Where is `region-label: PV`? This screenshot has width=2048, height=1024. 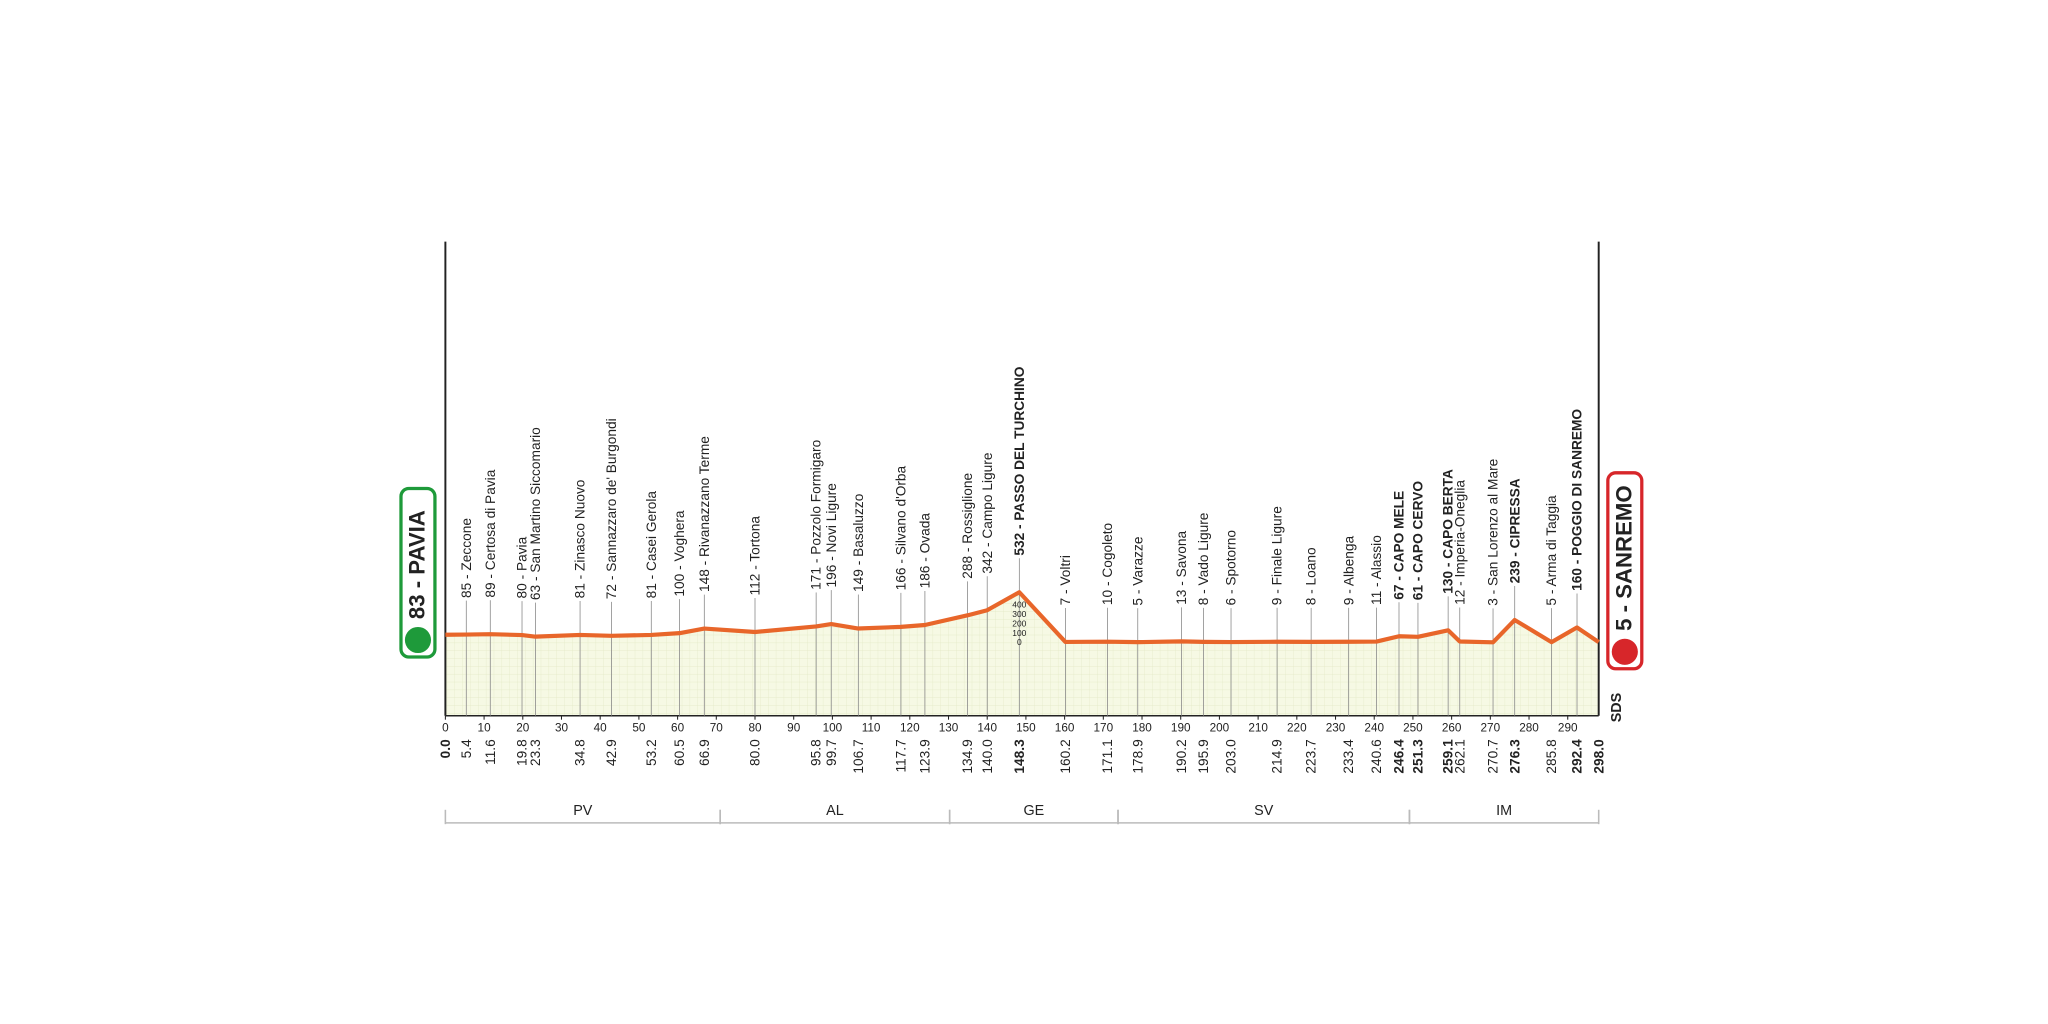
region-label: PV is located at coordinates (583, 811).